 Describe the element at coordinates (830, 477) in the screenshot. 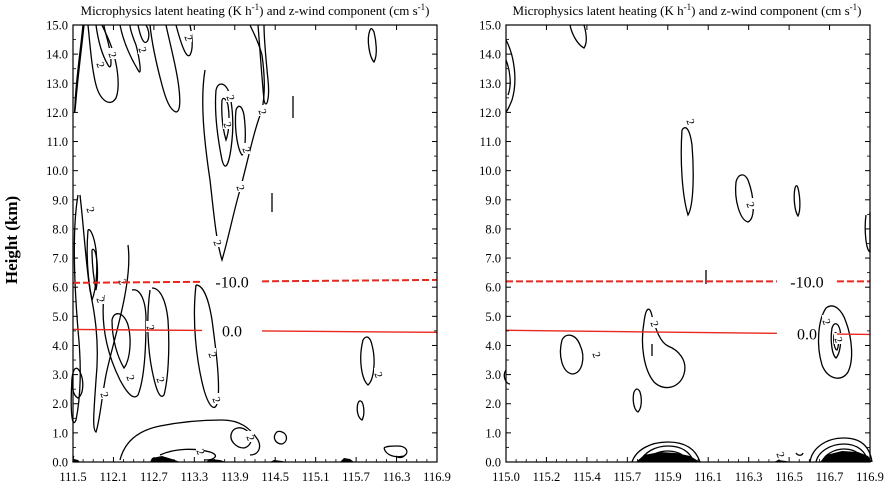

I see `x-tick-label: 116.7` at that location.